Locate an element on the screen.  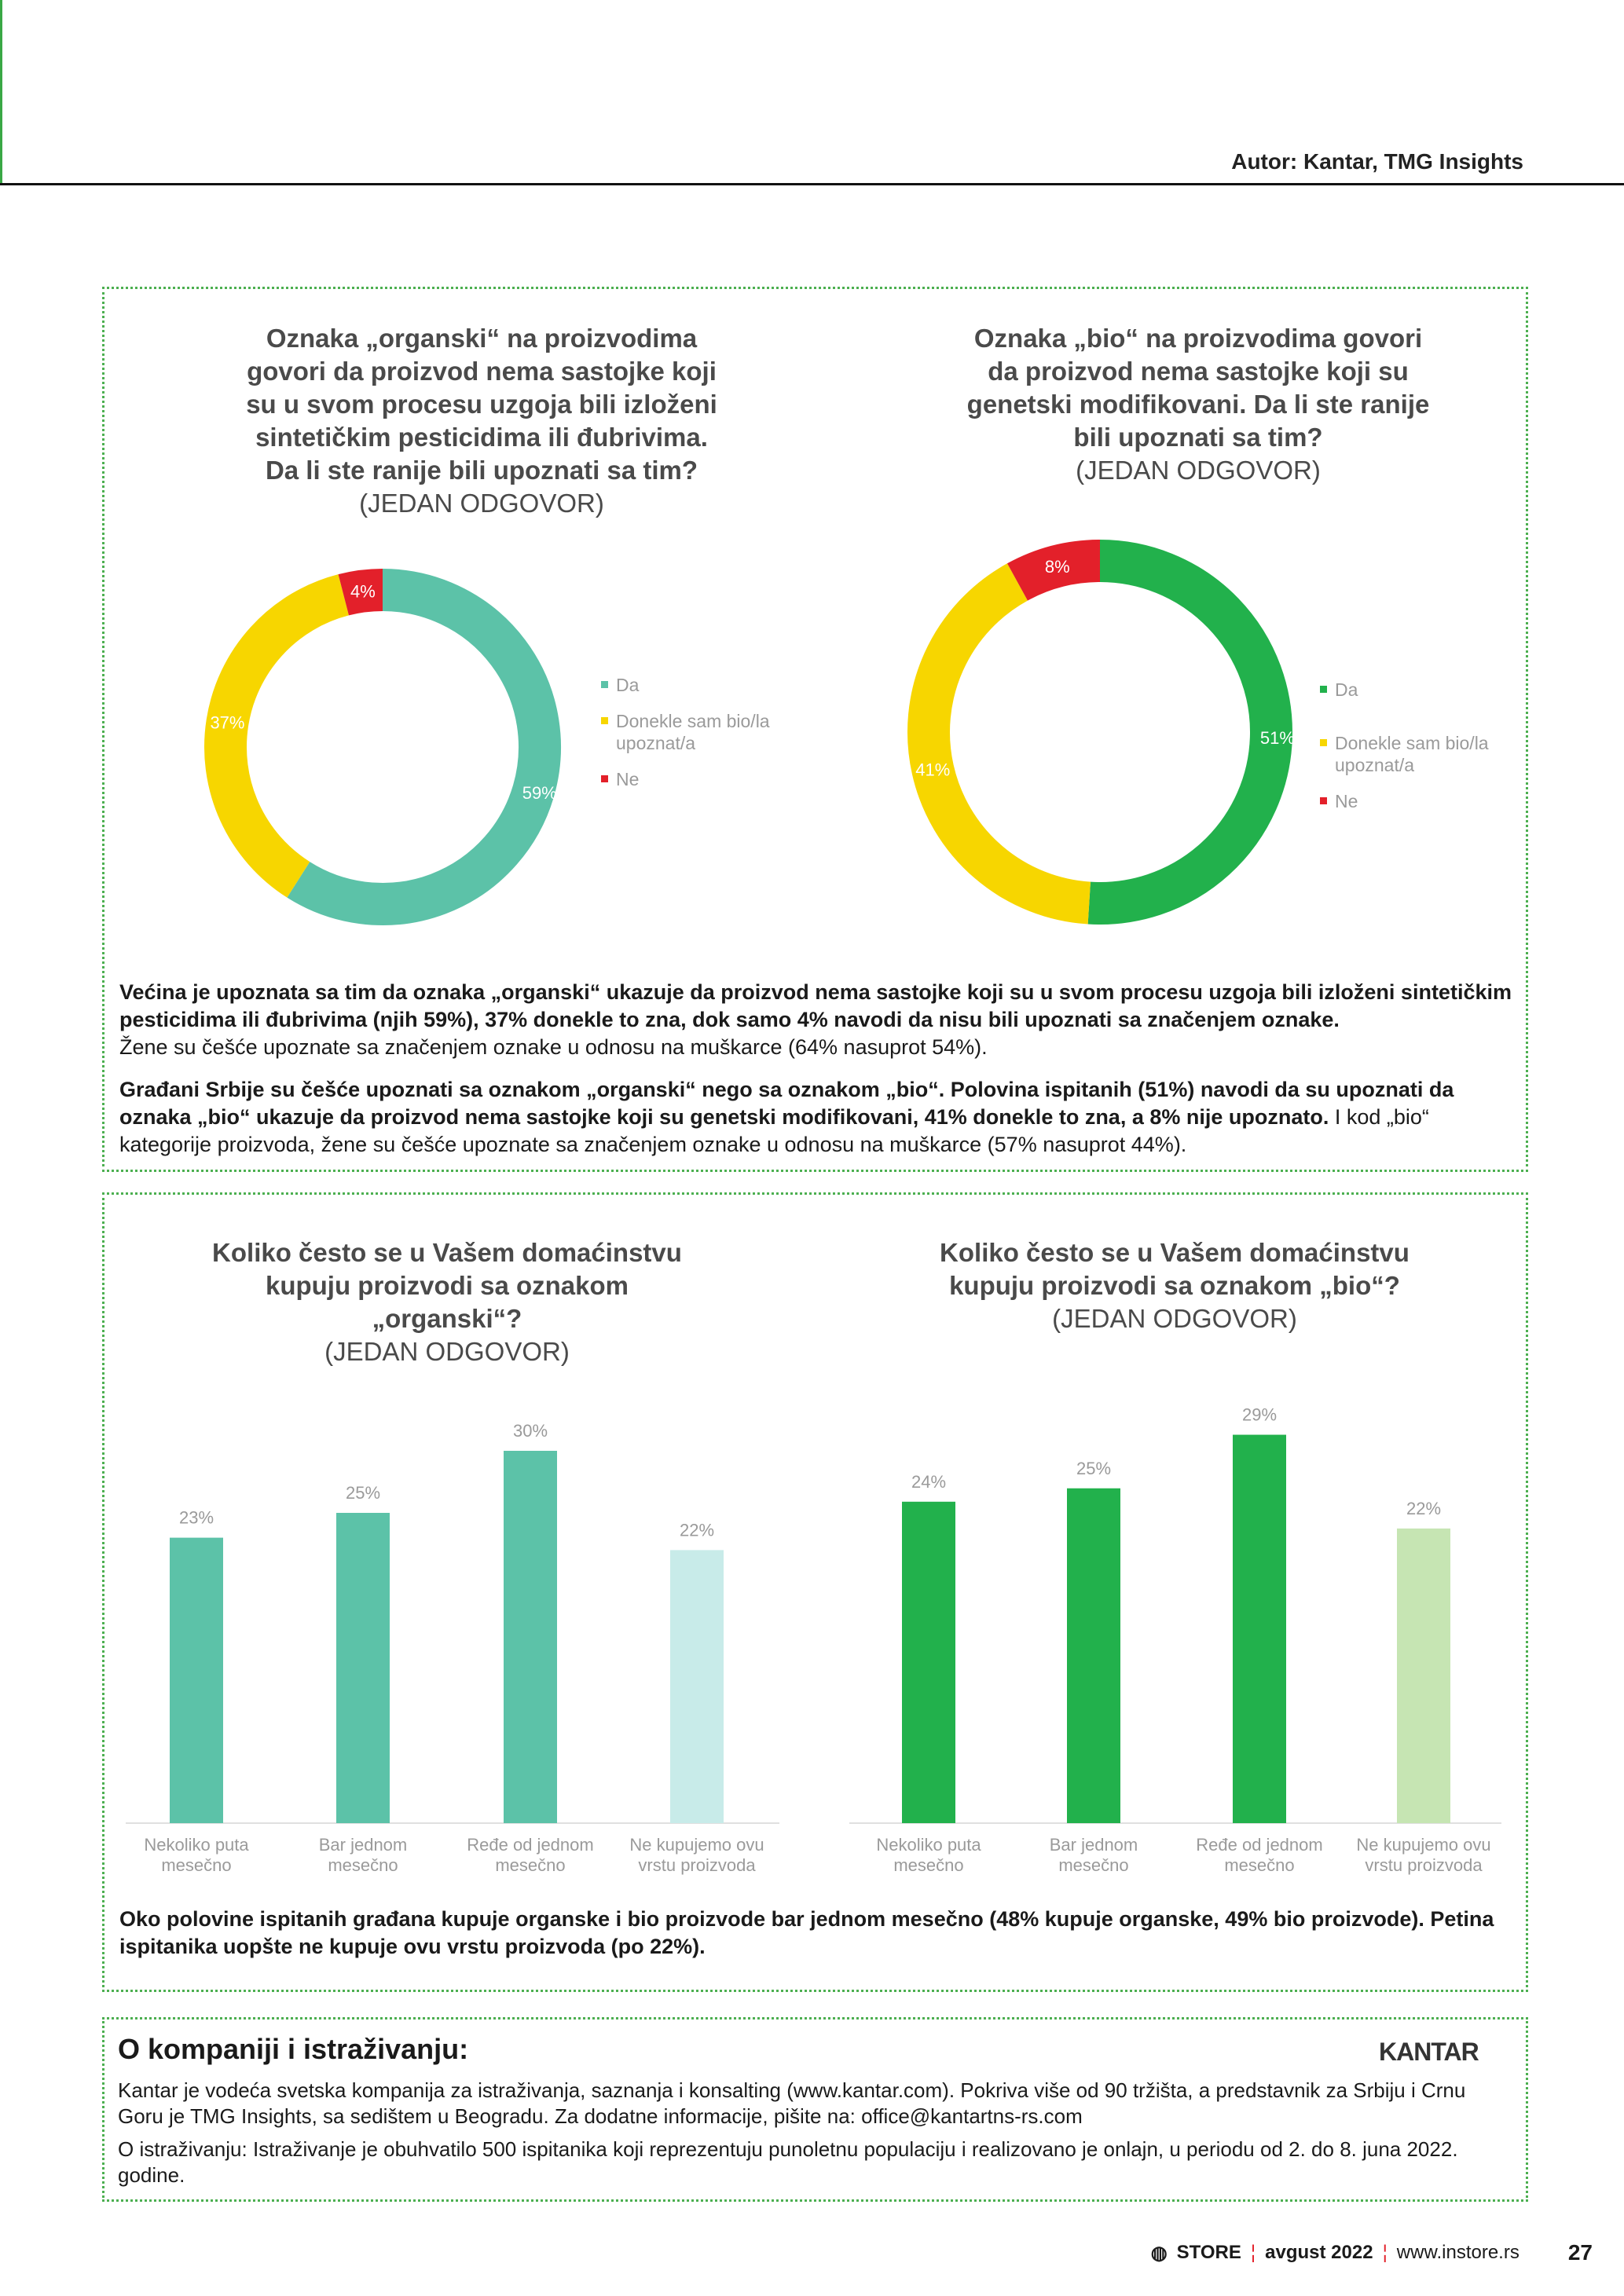
title-line: govori da proizvod nema sastojke koji is located at coordinates (482, 371).